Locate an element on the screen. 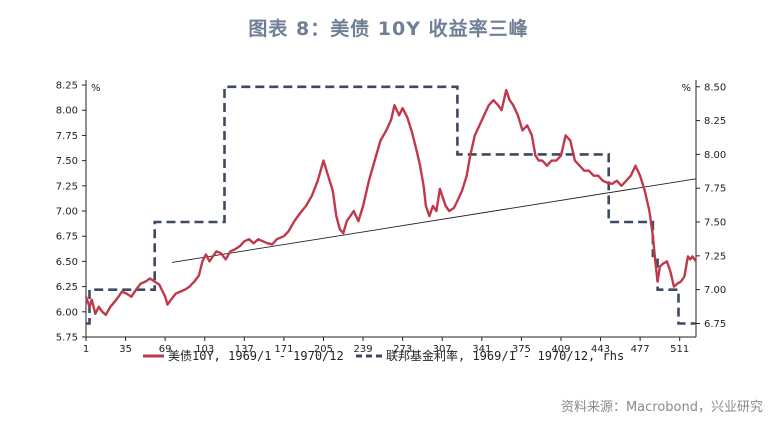 The width and height of the screenshot is (777, 431). left-tick-label: 6.00 is located at coordinates (67, 312).